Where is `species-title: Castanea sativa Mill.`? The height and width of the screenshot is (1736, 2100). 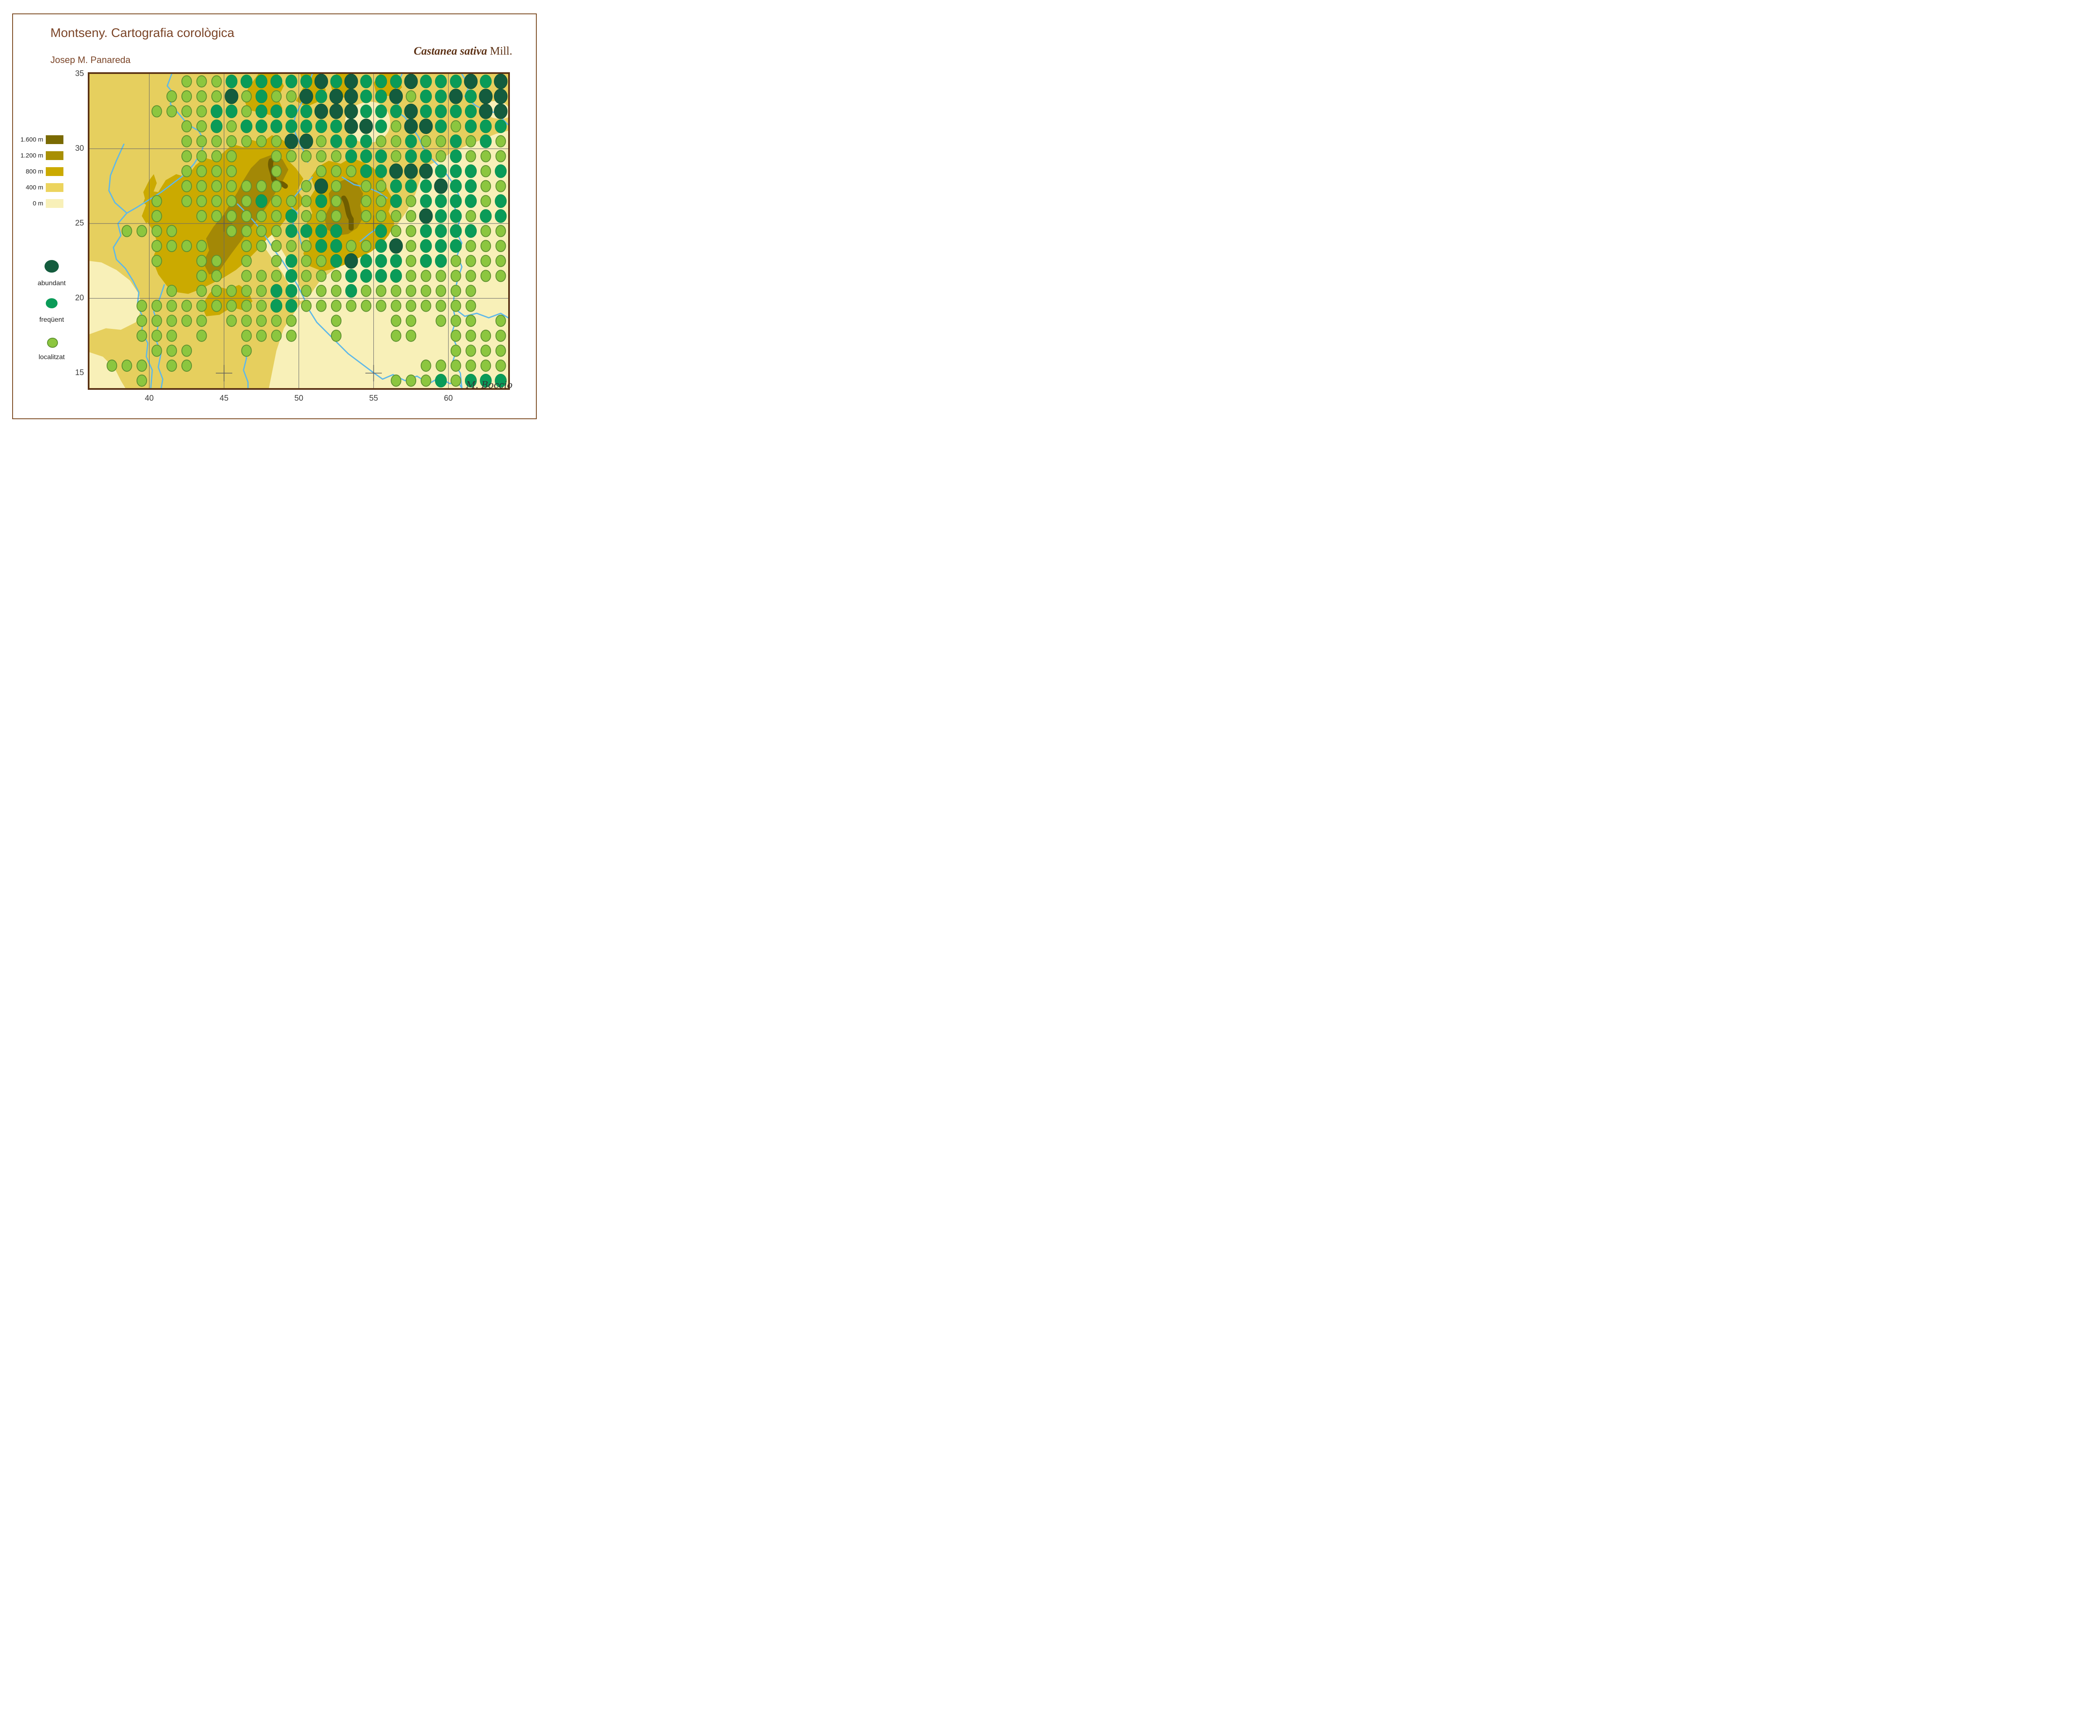
species-title: Castanea sativa Mill. is located at coordinates (463, 51).